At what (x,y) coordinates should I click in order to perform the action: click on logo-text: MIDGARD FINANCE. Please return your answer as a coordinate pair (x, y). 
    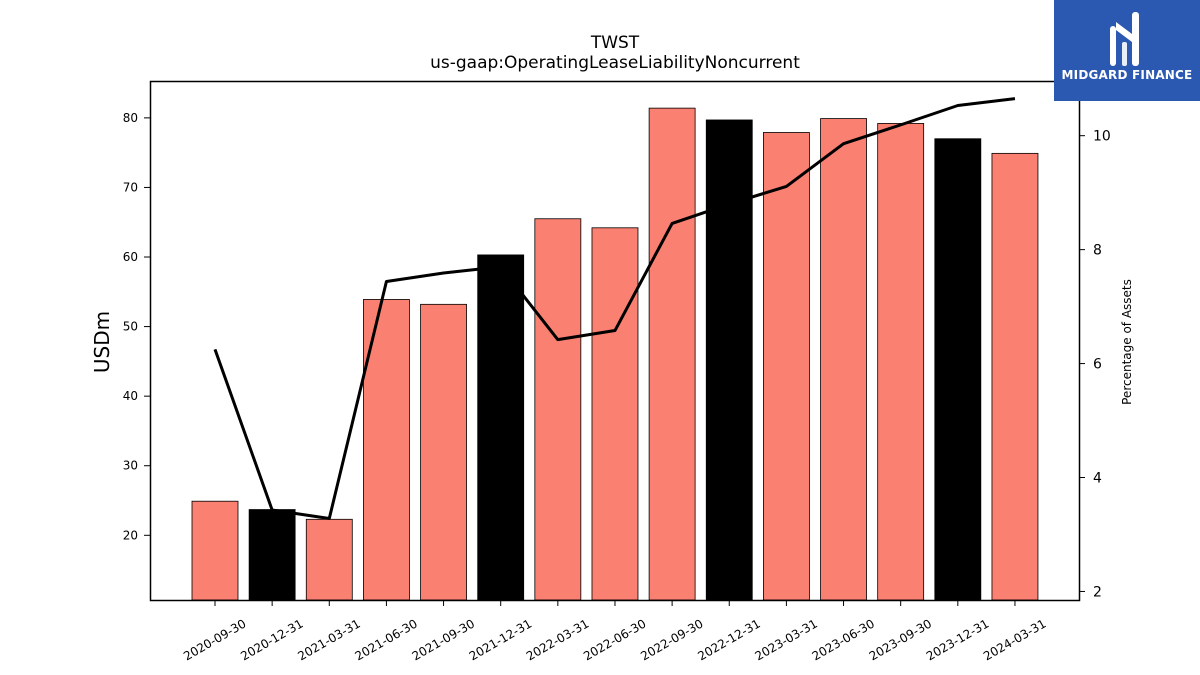
    Looking at the image, I should click on (1127, 75).